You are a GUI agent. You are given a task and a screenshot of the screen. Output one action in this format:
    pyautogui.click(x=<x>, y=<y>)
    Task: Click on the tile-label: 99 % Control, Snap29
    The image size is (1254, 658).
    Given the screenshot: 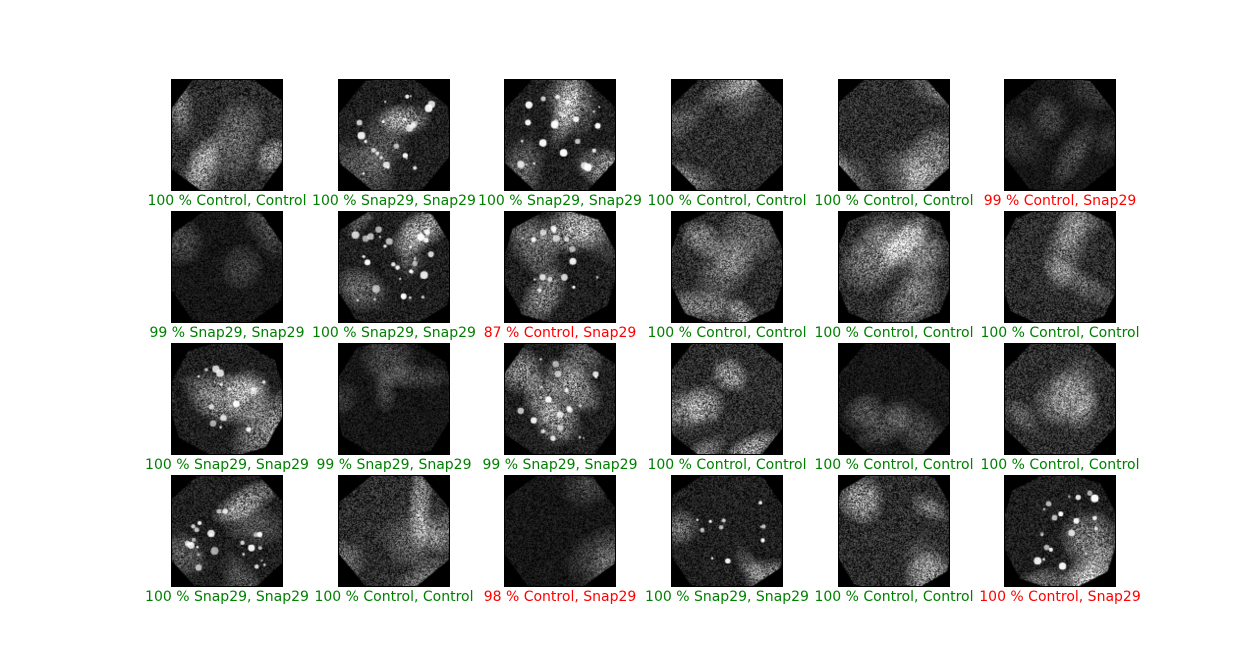 What is the action you would take?
    pyautogui.click(x=1060, y=201)
    